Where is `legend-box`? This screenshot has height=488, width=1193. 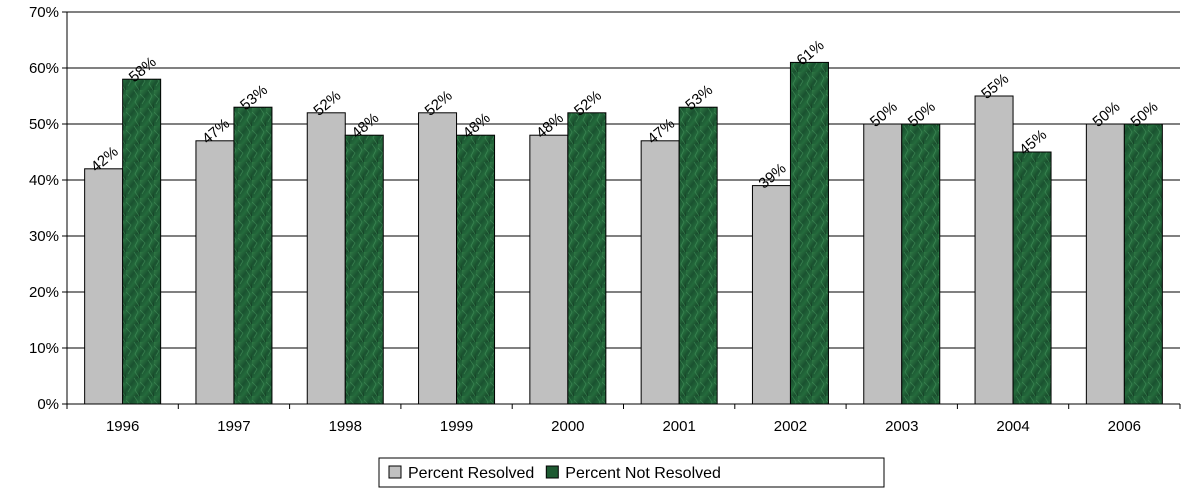 legend-box is located at coordinates (631, 472).